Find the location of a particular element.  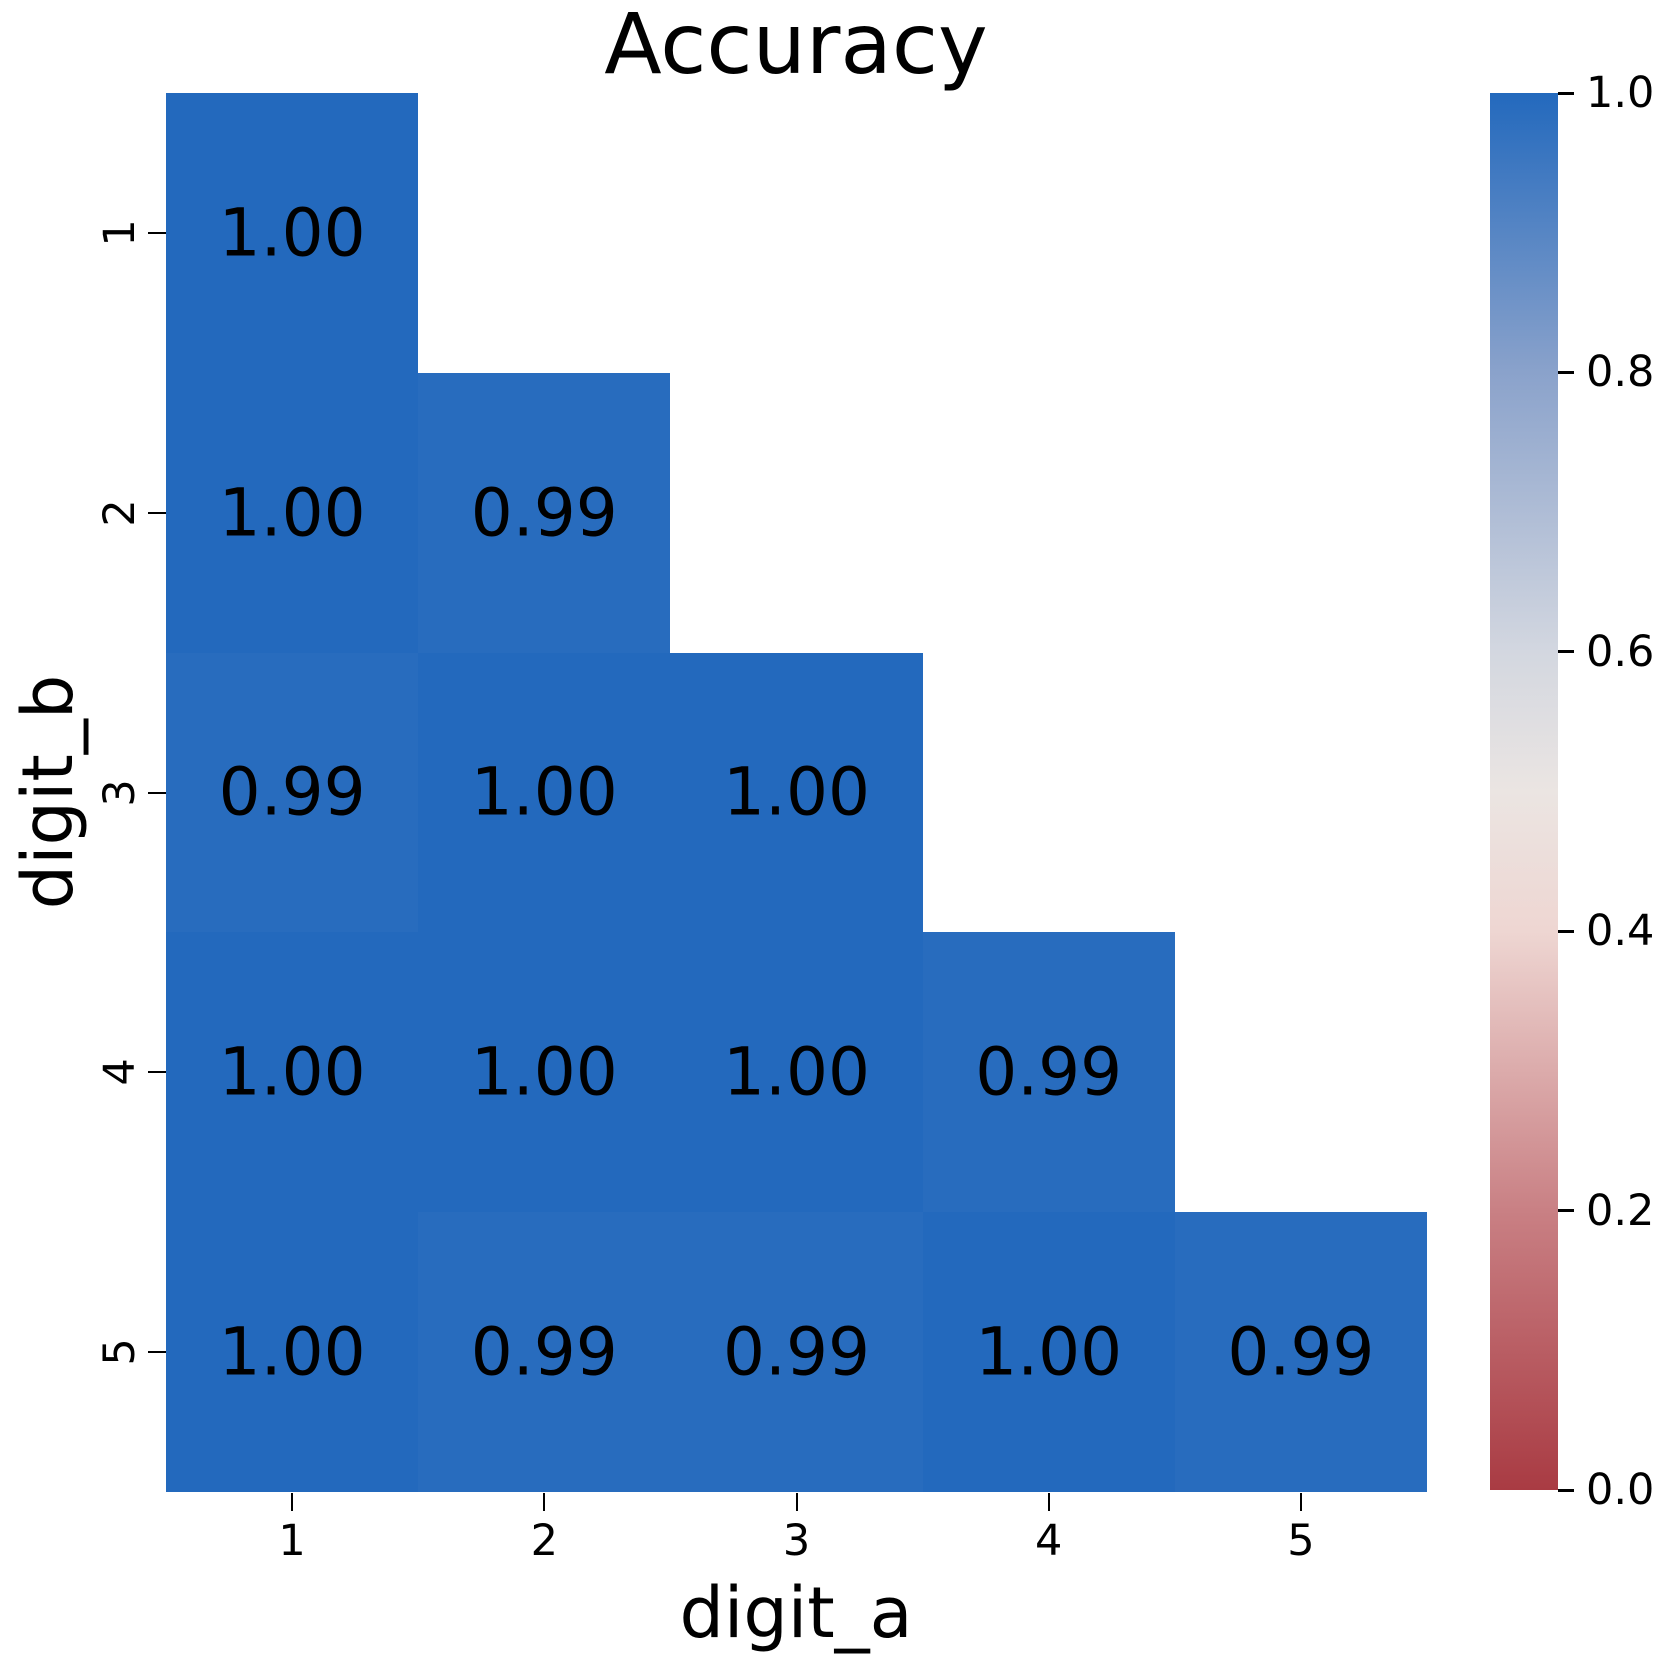

colorbar-tick-label: 0.4 is located at coordinates (1620, 931).